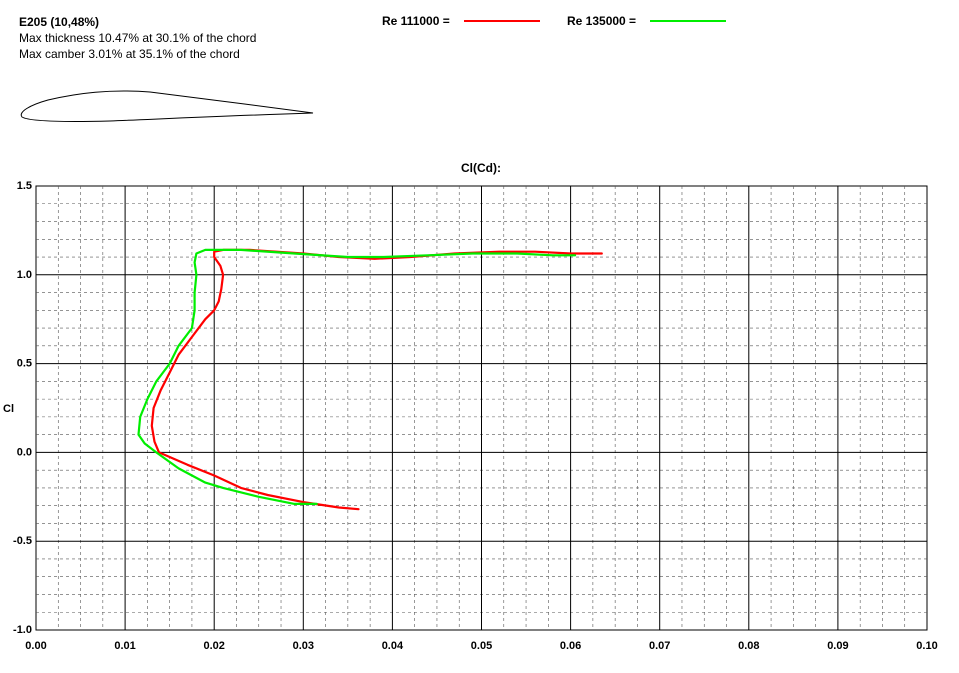  What do you see at coordinates (35, 646) in the screenshot?
I see `x-tick-label: 0.00` at bounding box center [35, 646].